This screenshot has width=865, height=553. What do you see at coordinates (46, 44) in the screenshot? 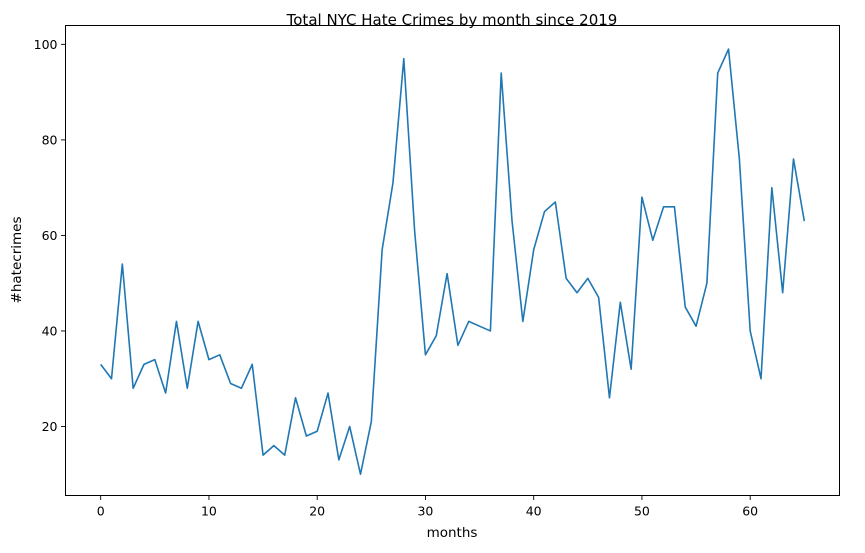
I see `y-tick-label: 100` at bounding box center [46, 44].